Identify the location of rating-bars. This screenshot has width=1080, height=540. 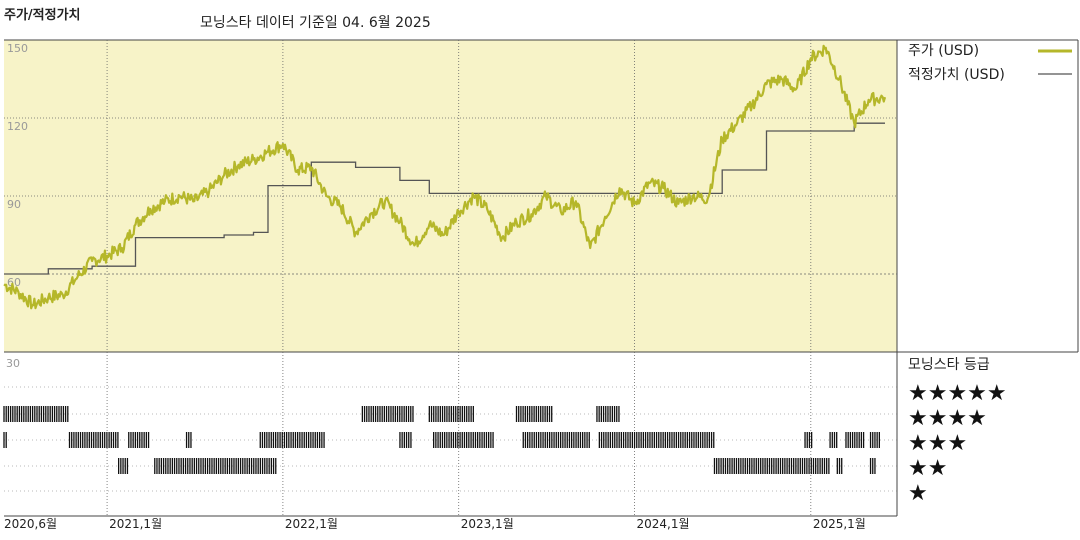
(441, 440).